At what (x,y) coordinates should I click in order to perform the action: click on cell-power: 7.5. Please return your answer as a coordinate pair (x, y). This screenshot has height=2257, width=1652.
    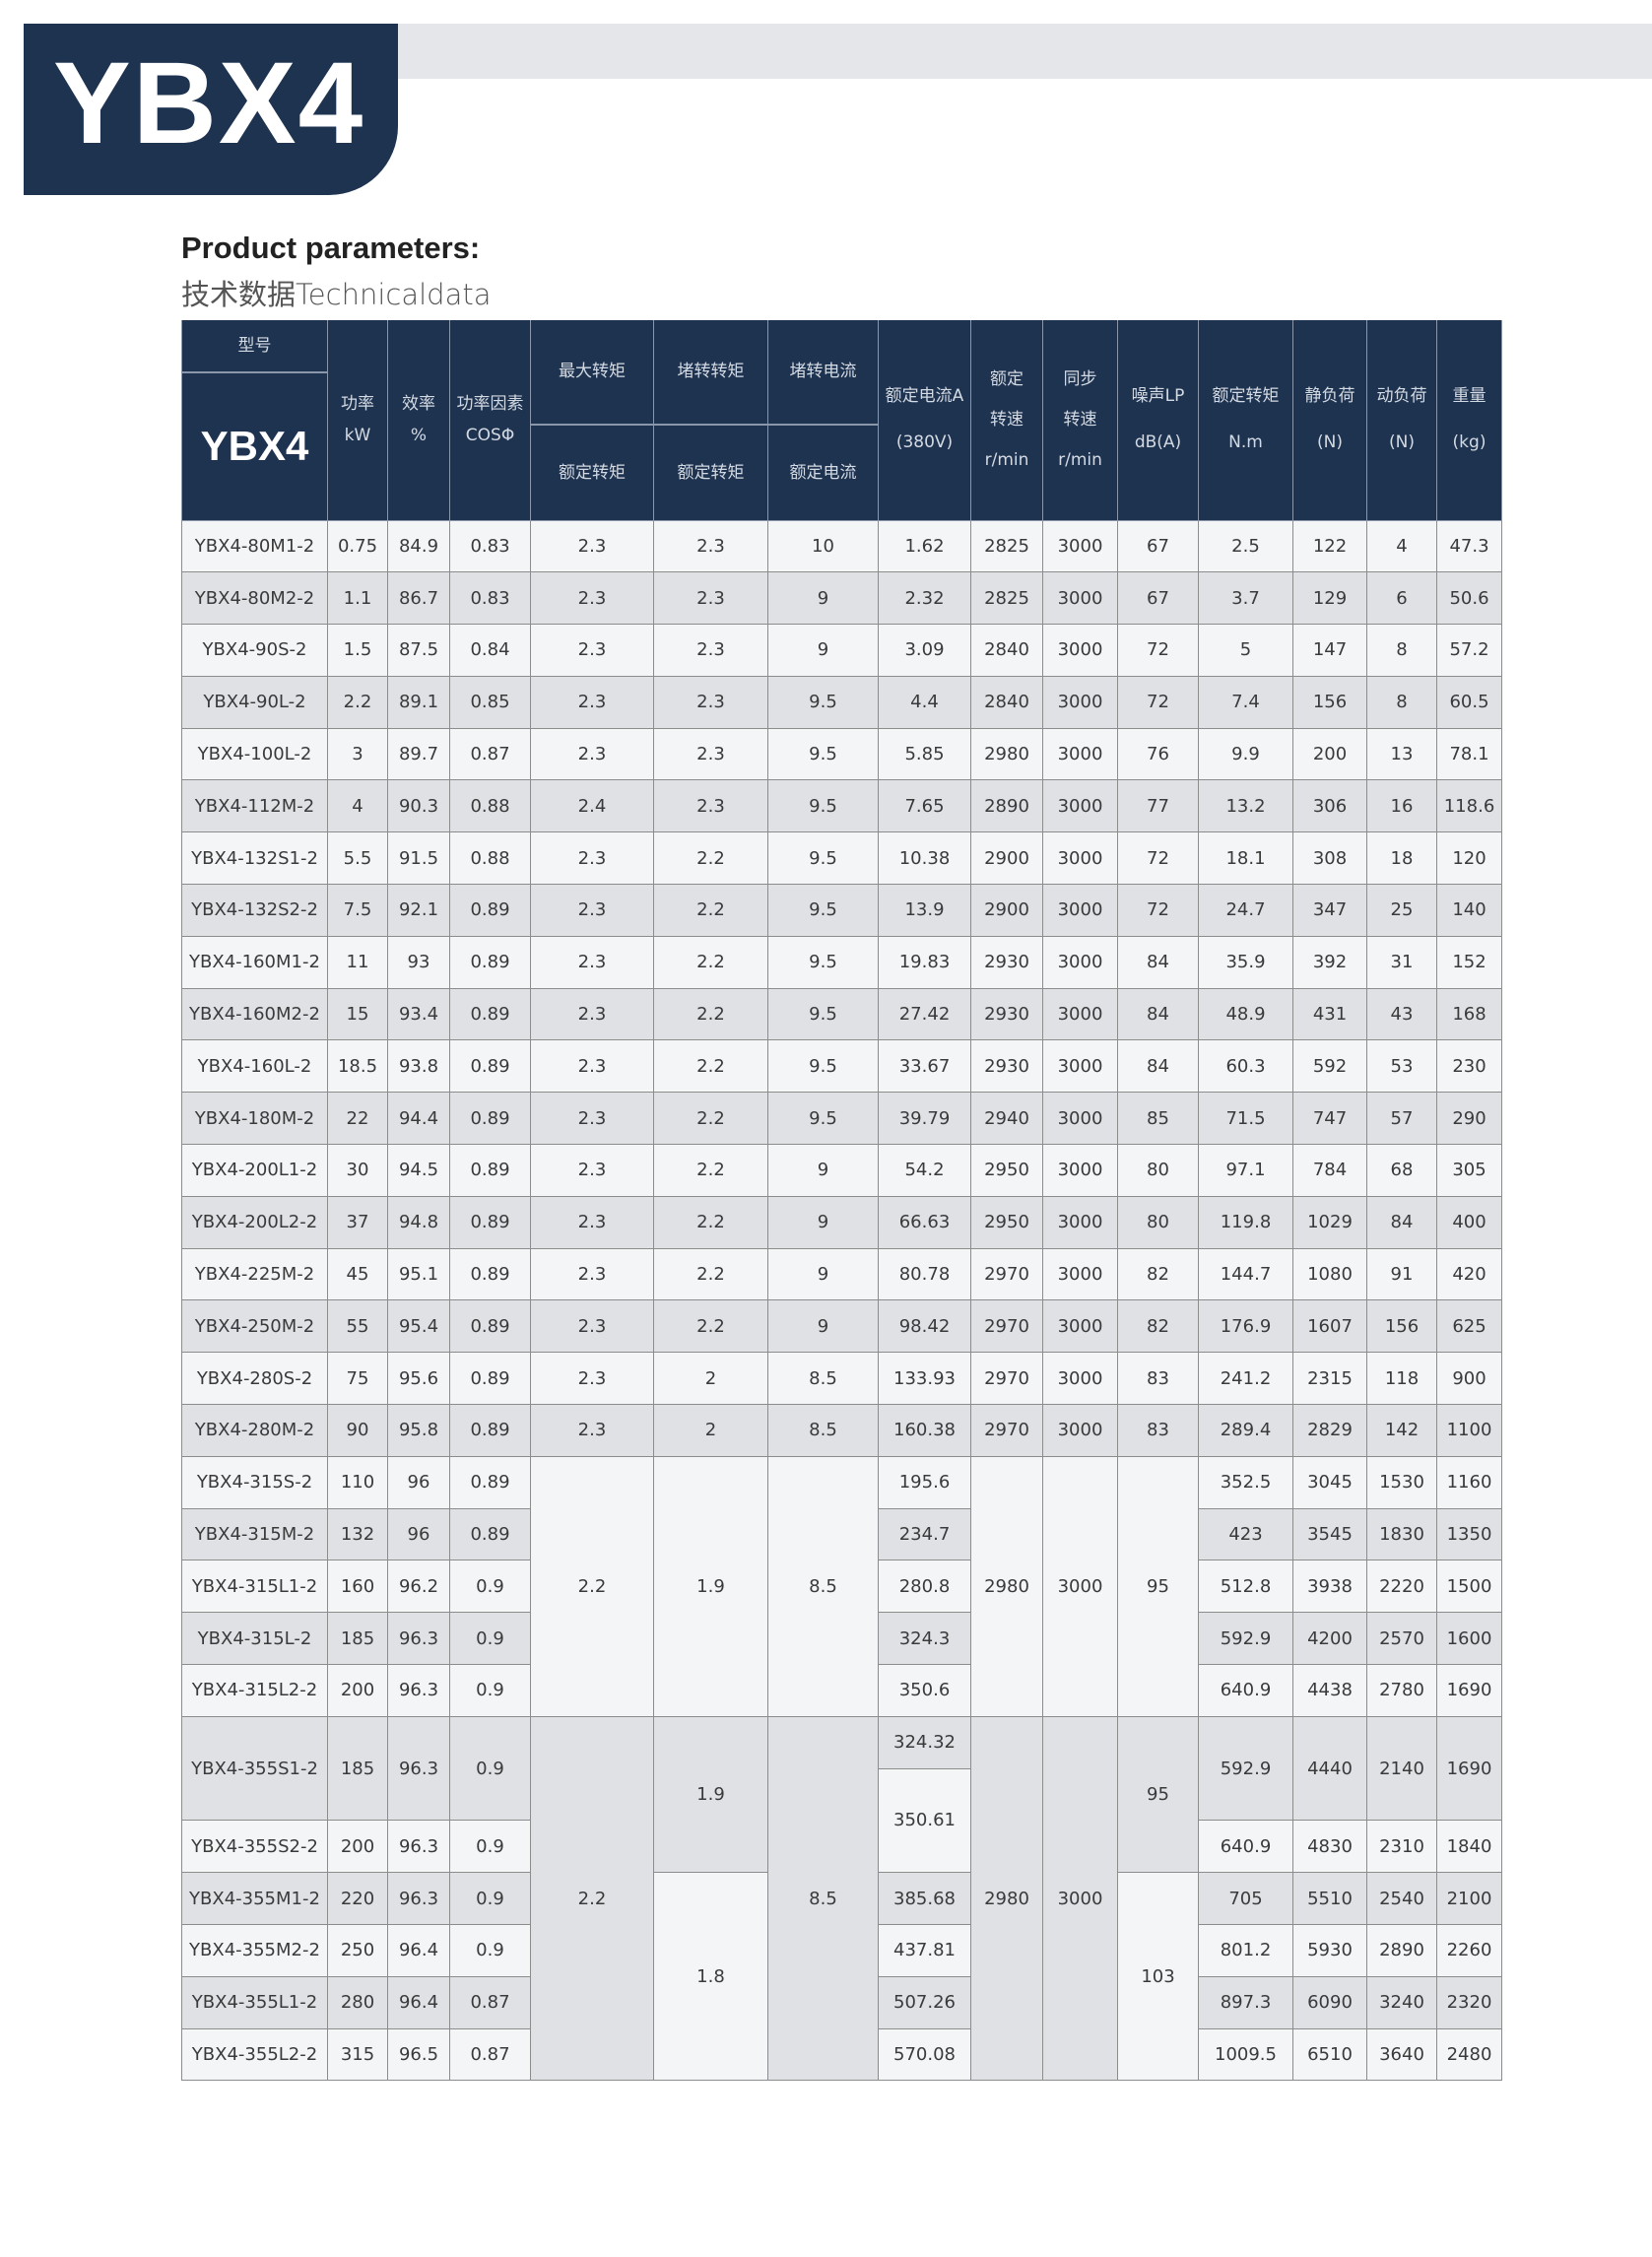
    Looking at the image, I should click on (357, 911).